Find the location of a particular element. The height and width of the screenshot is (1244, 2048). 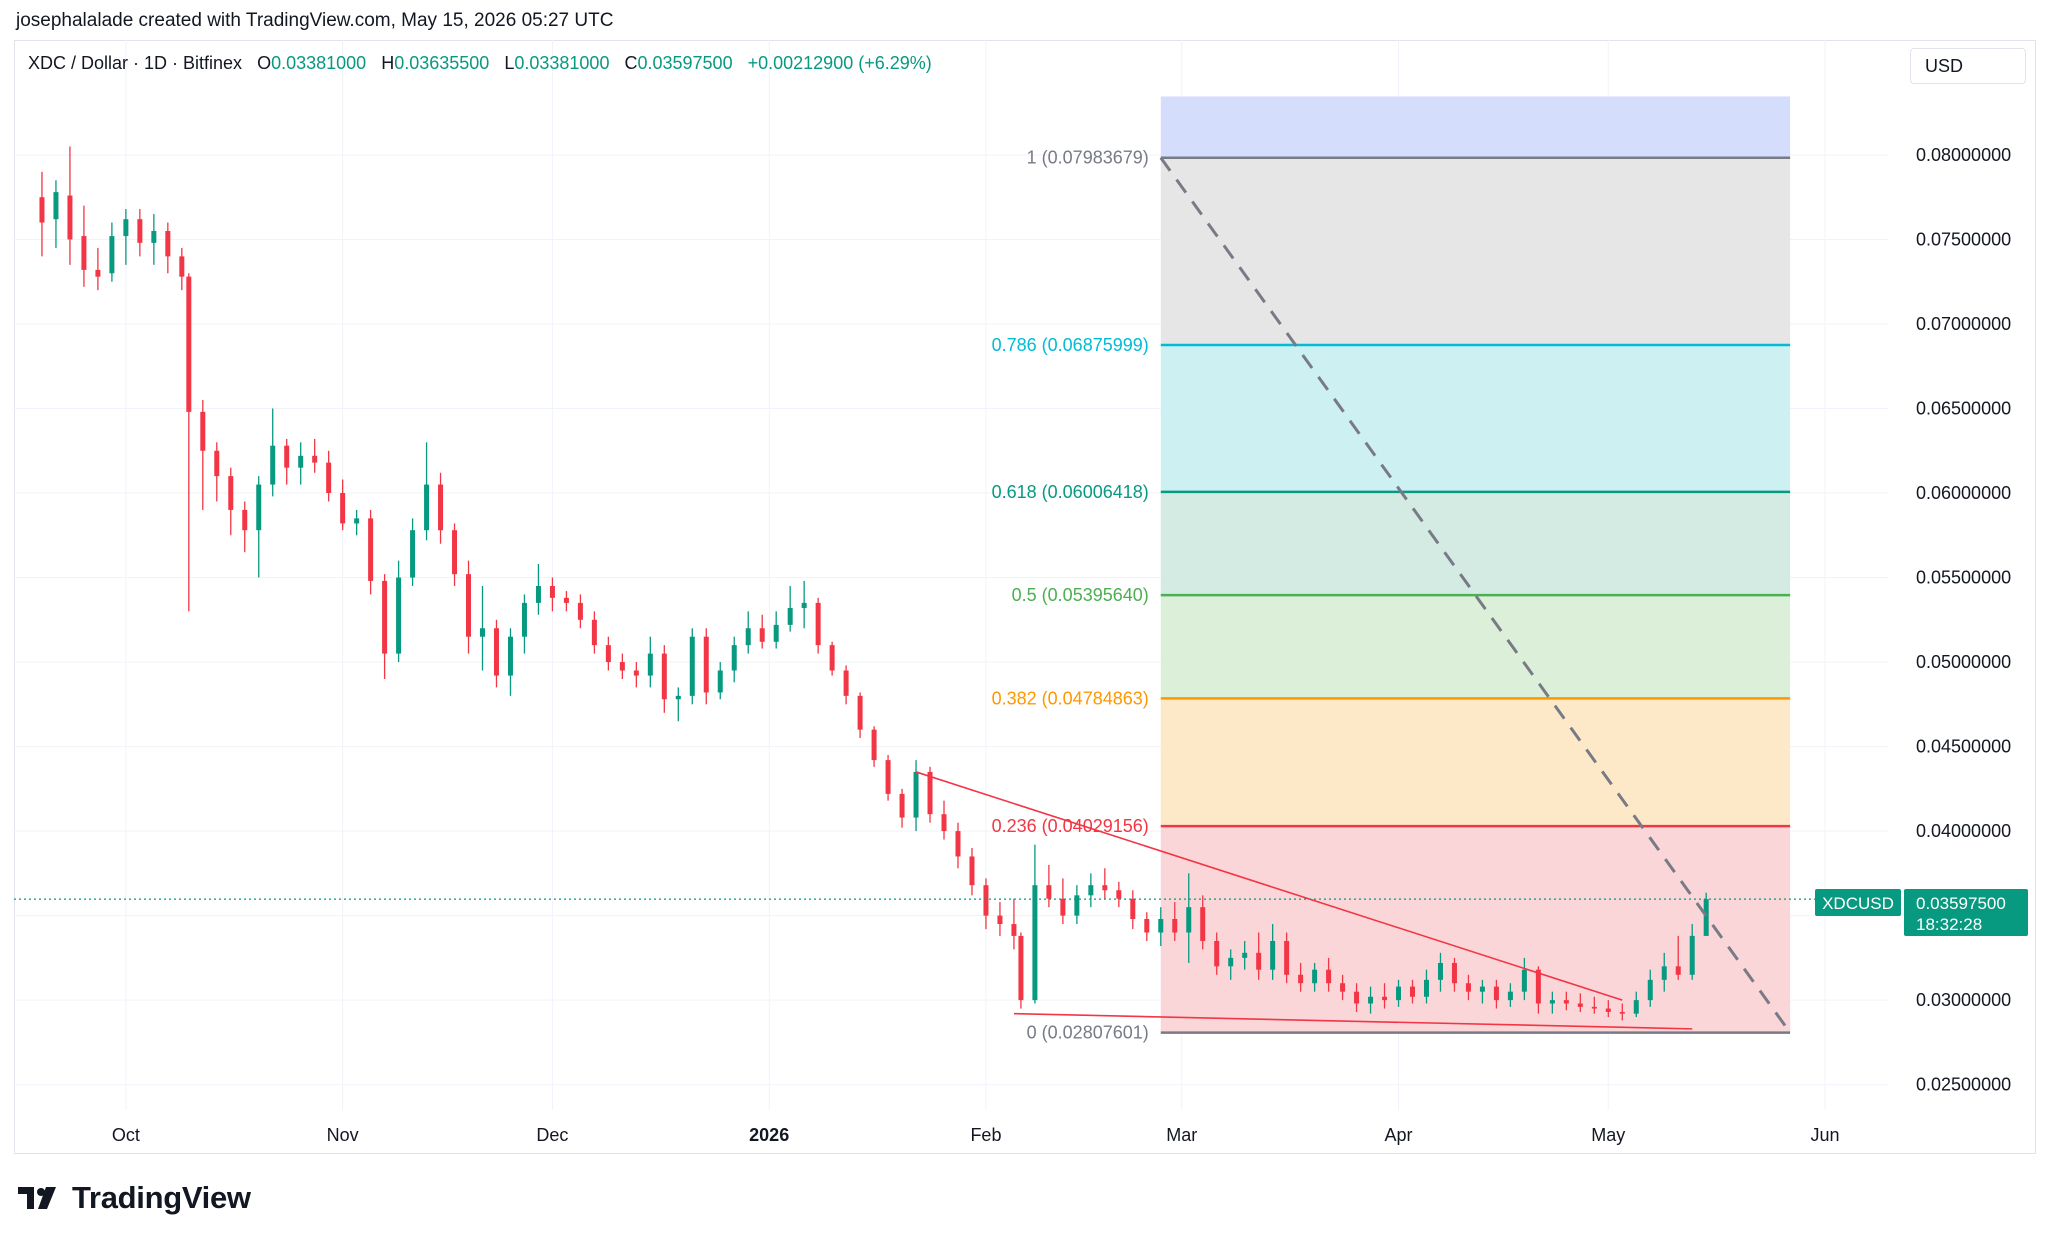

tradingview-brand: TradingView is located at coordinates (133, 1198).